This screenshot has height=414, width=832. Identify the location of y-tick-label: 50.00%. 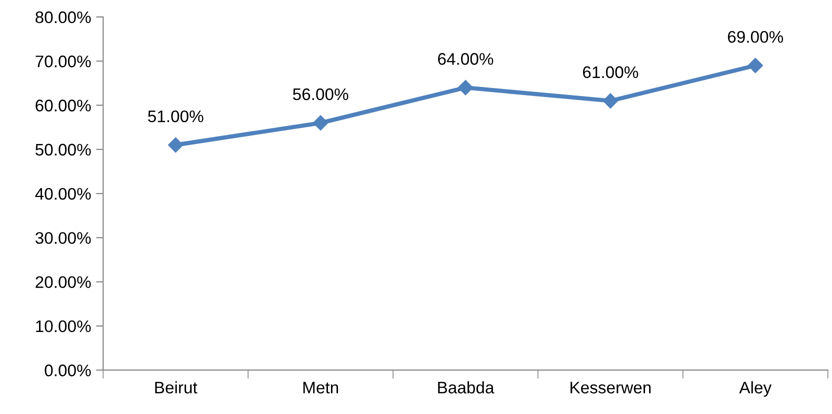
(63, 150).